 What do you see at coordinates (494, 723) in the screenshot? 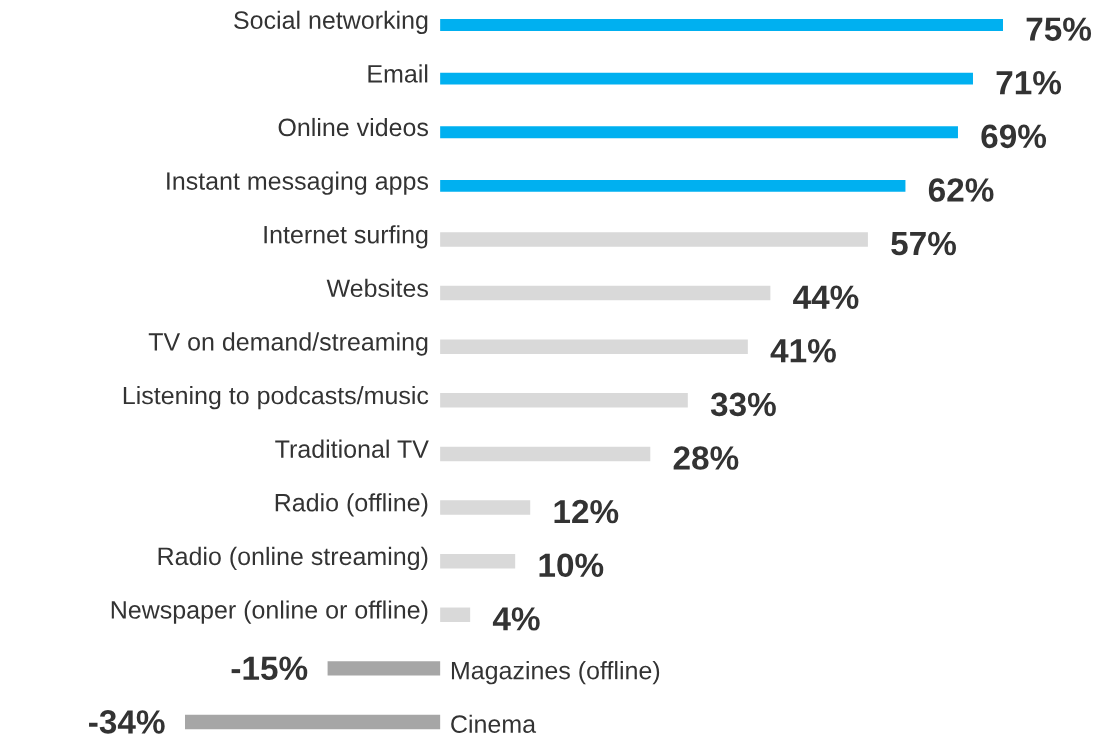
I see `y-tick-label: Cinema` at bounding box center [494, 723].